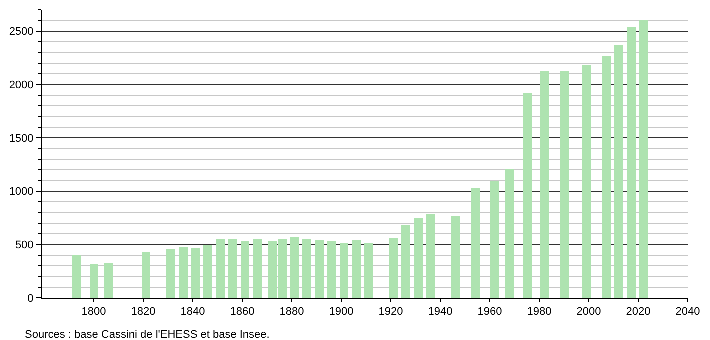 The width and height of the screenshot is (710, 340). I want to click on x-tick-label: 1860, so click(242, 312).